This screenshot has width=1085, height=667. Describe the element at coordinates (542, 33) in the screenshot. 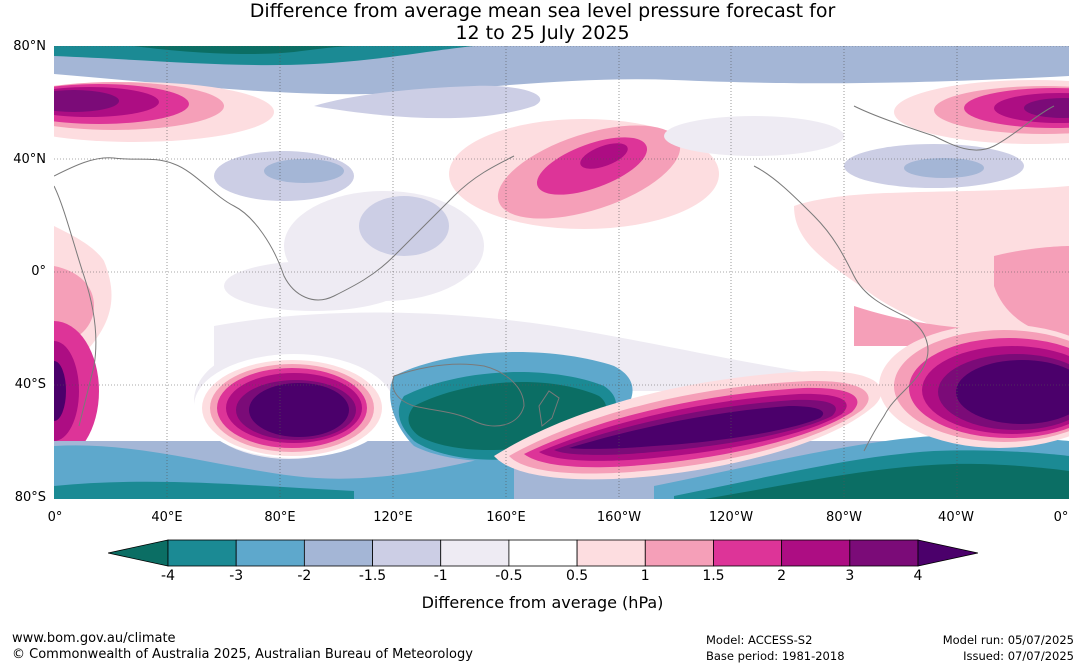

I see `title-line-2: 12 to 25 July 2025` at that location.